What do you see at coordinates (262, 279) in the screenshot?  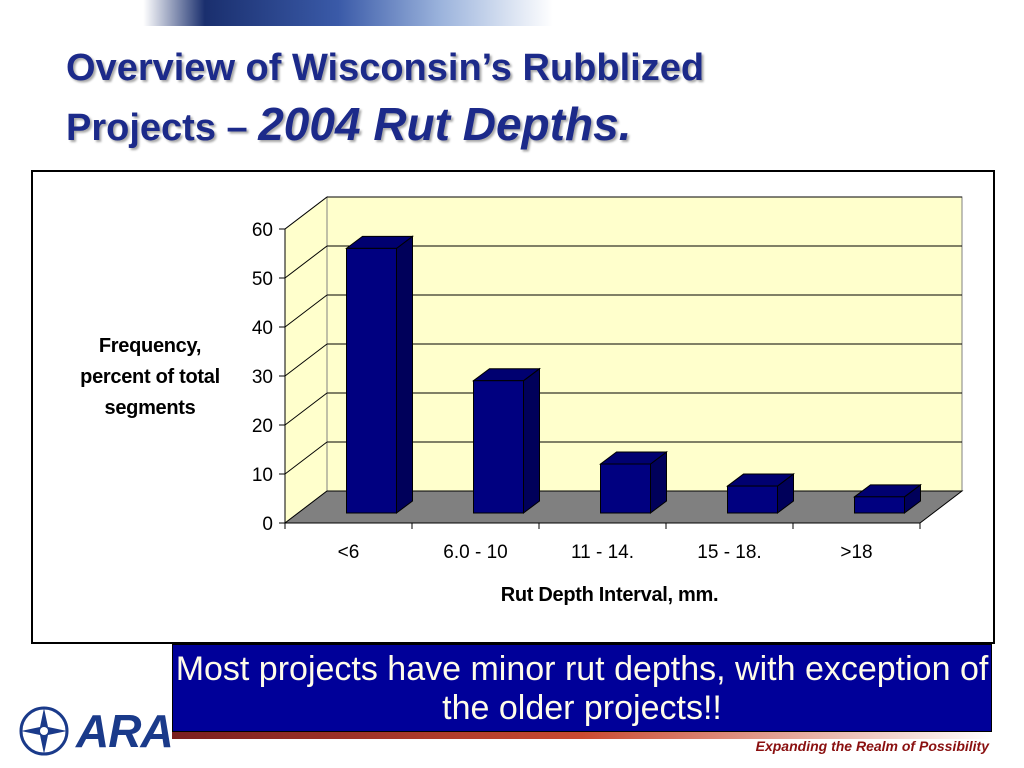 I see `y-tick-label: 50` at bounding box center [262, 279].